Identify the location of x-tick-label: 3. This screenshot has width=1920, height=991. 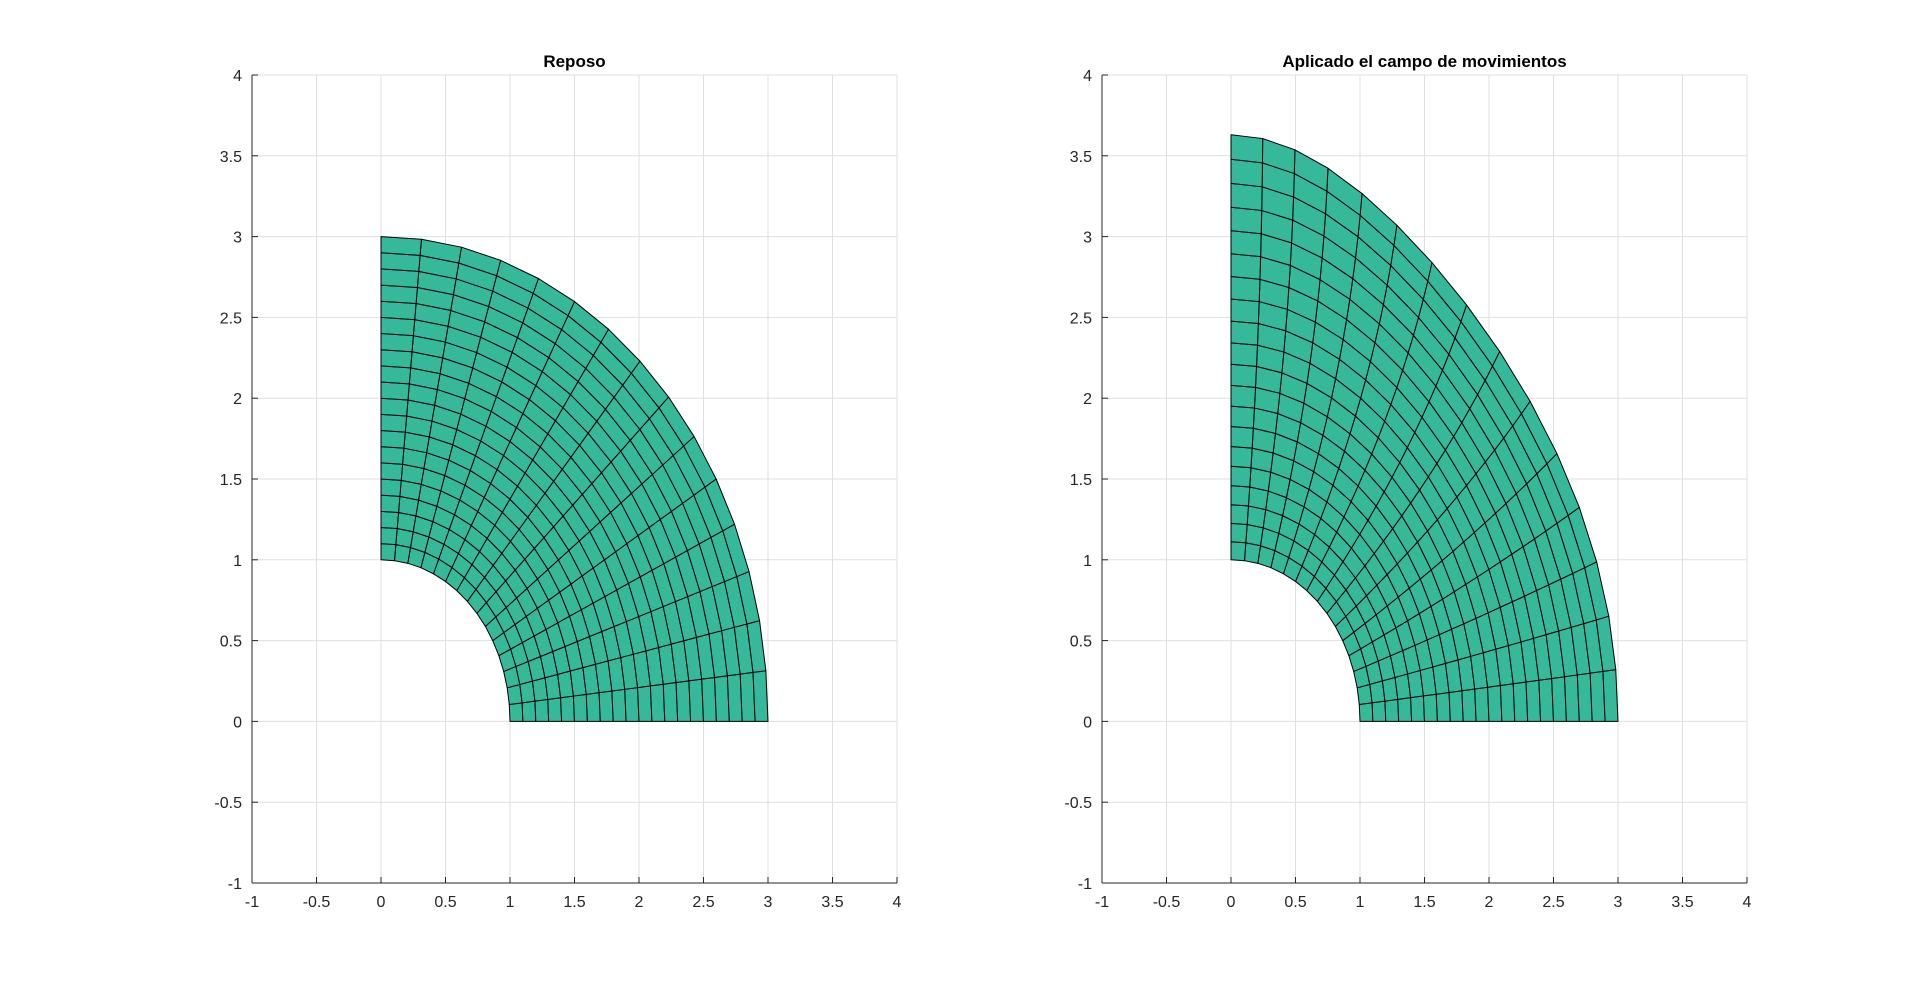
(768, 902).